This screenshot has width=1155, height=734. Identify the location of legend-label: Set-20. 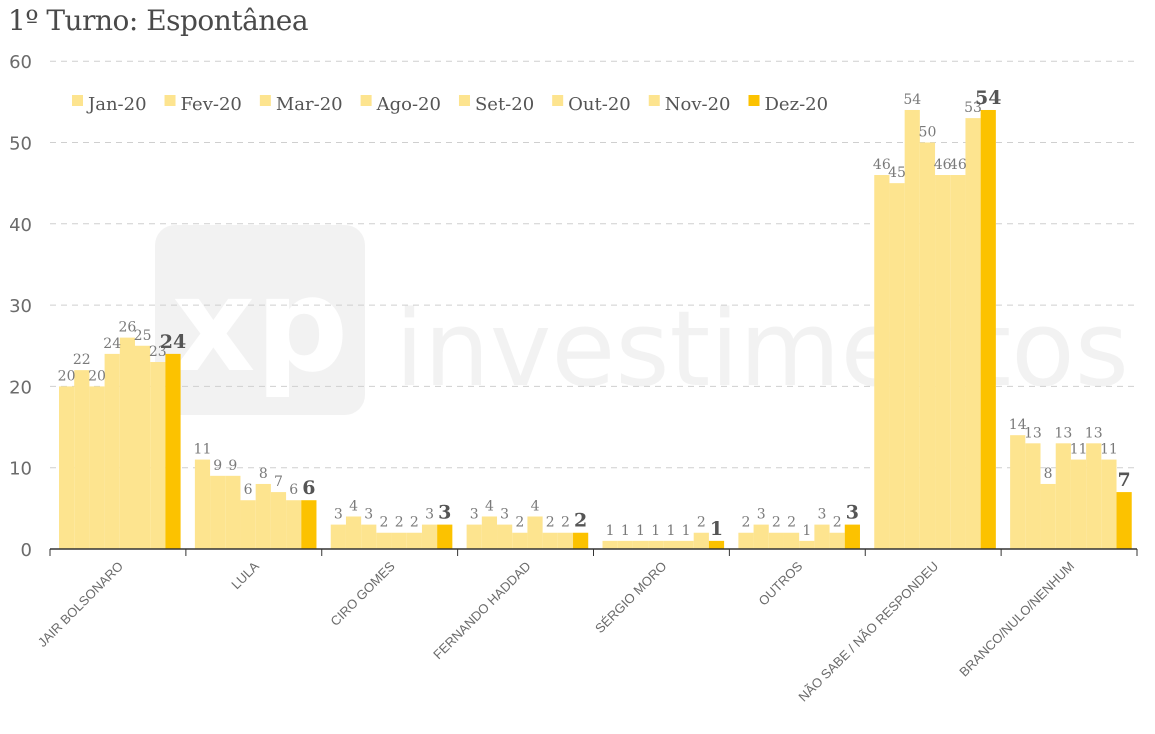
(504, 104).